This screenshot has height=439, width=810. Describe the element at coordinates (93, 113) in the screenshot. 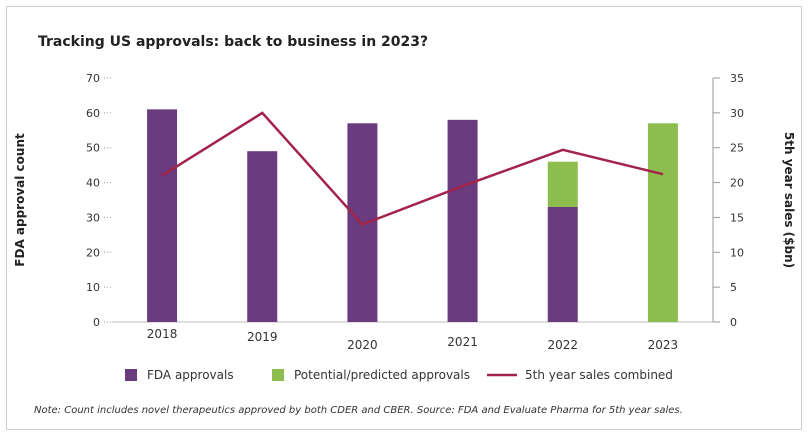

I see `y-tick-label: 60` at that location.